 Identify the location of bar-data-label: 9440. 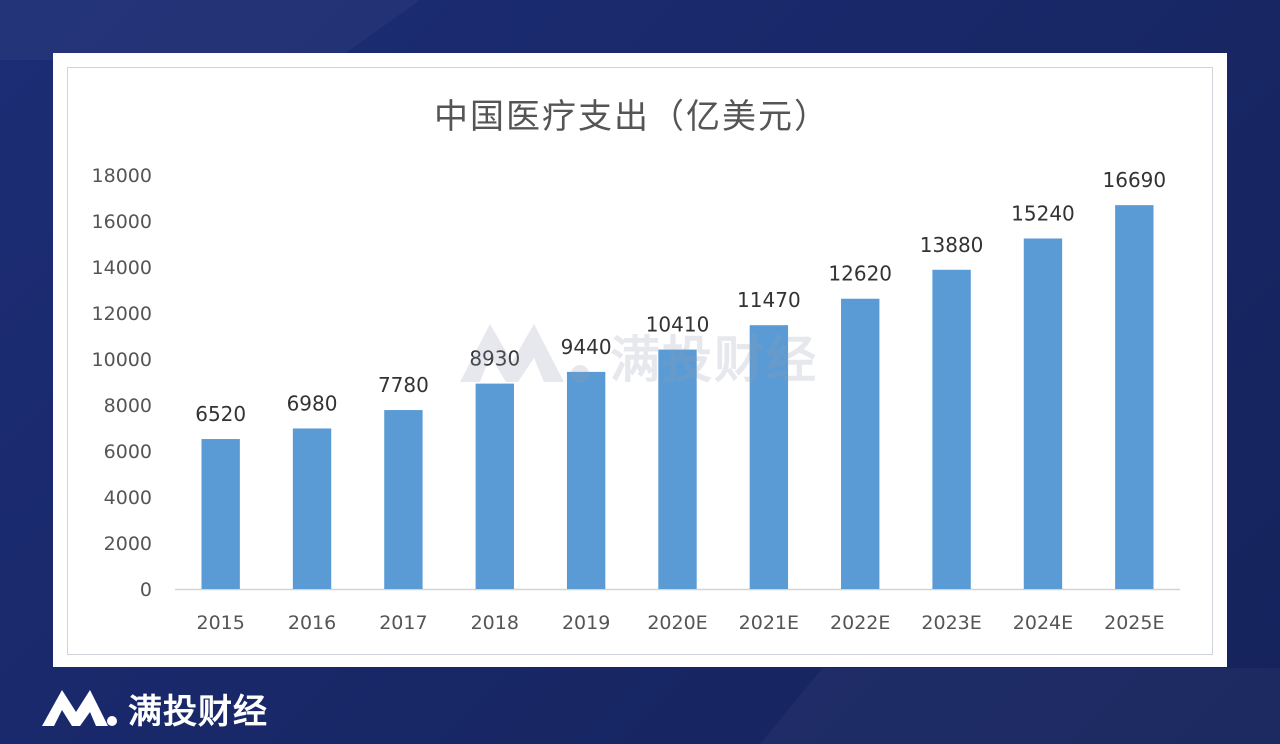
(586, 347).